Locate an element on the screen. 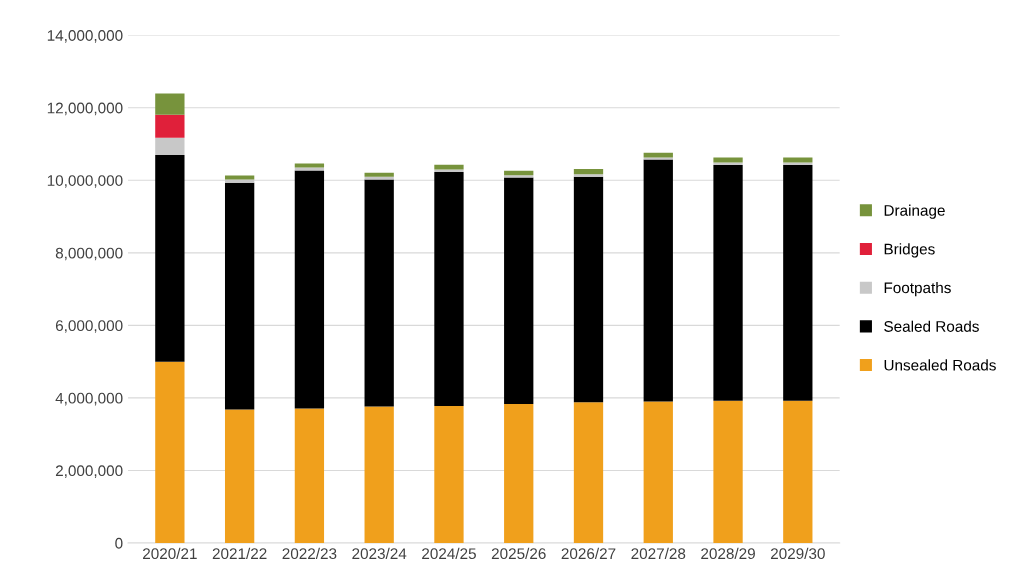  x-tick-label: 2023/24 is located at coordinates (379, 553).